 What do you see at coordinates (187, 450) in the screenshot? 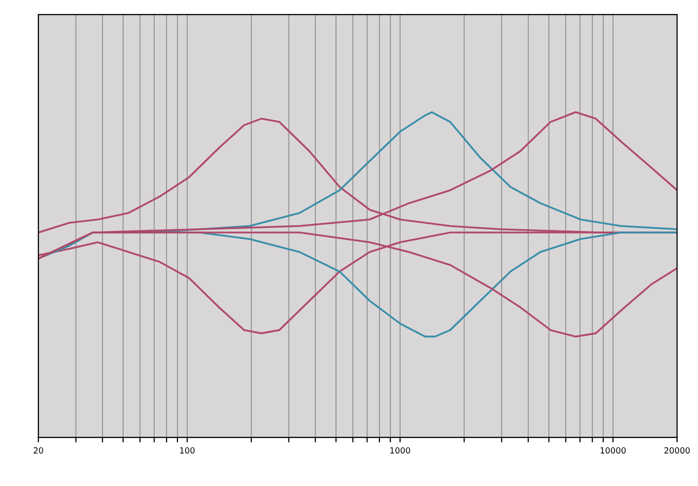
I see `x-tick-label: 100` at bounding box center [187, 450].